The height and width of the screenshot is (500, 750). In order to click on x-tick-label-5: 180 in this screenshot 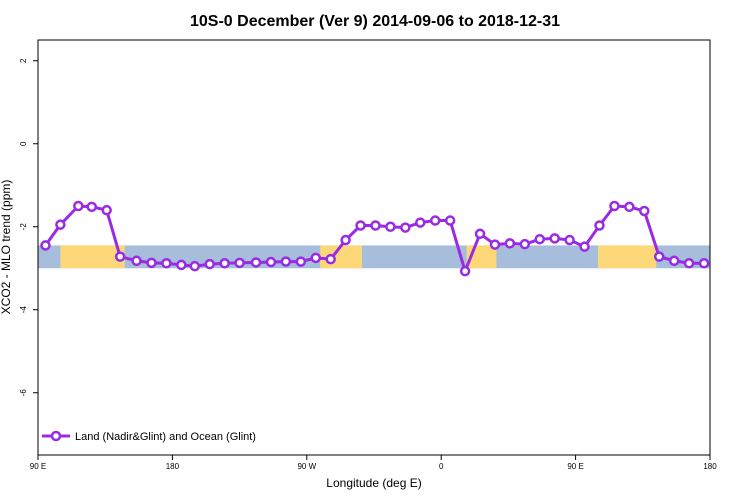, I will do `click(710, 466)`.